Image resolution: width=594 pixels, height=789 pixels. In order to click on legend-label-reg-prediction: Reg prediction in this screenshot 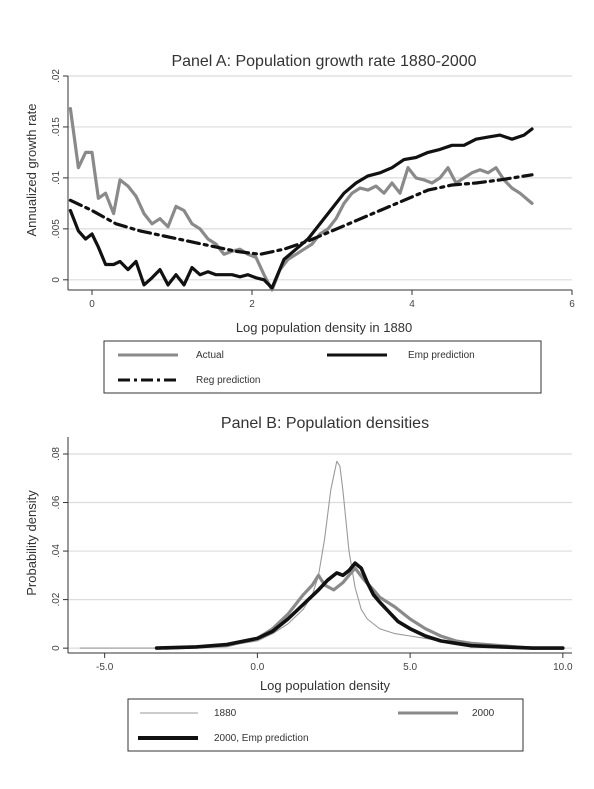, I will do `click(228, 380)`.